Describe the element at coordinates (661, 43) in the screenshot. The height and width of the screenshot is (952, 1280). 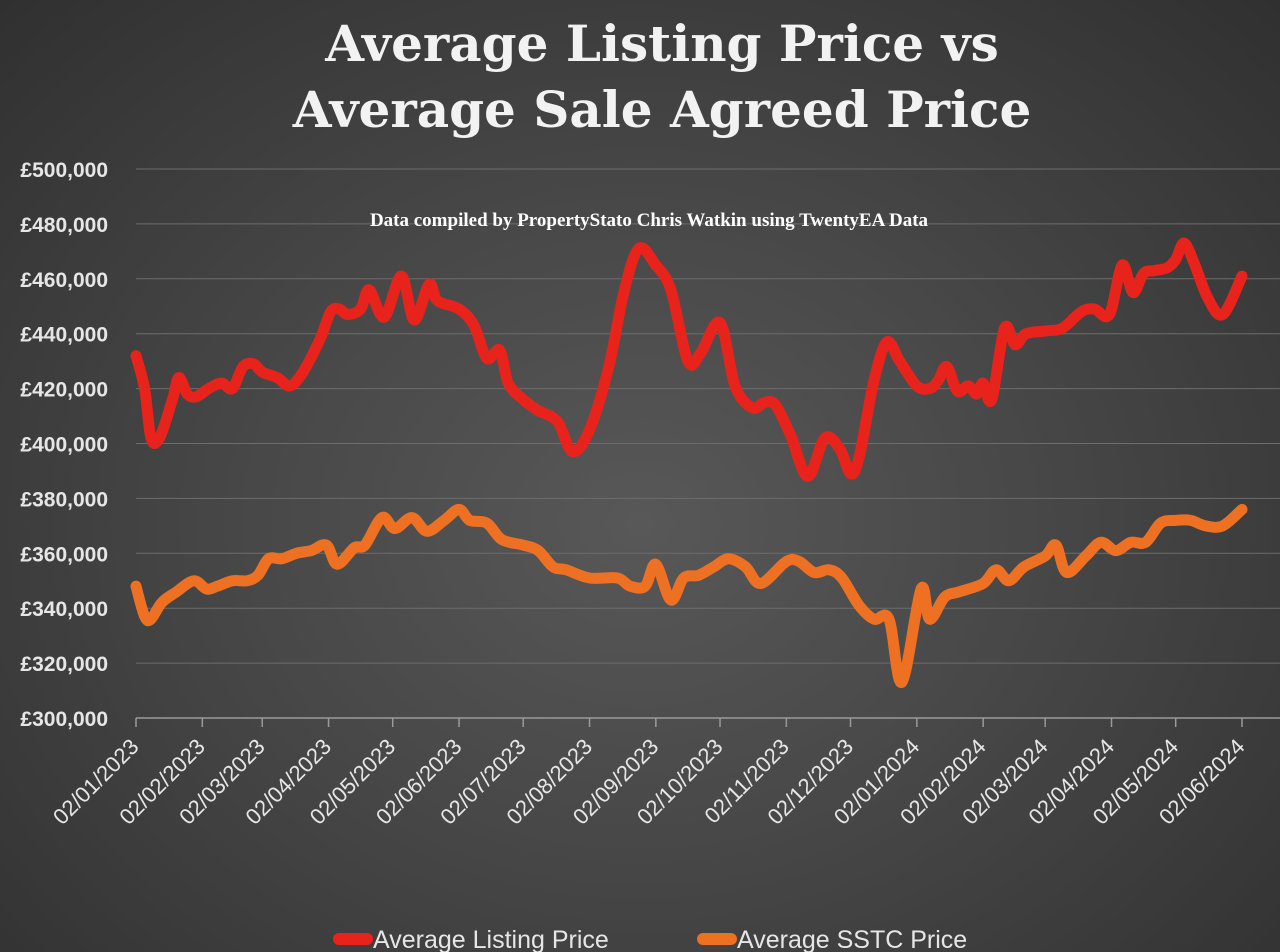
I see `chart-title-line-1: Average Listing Price vs` at that location.